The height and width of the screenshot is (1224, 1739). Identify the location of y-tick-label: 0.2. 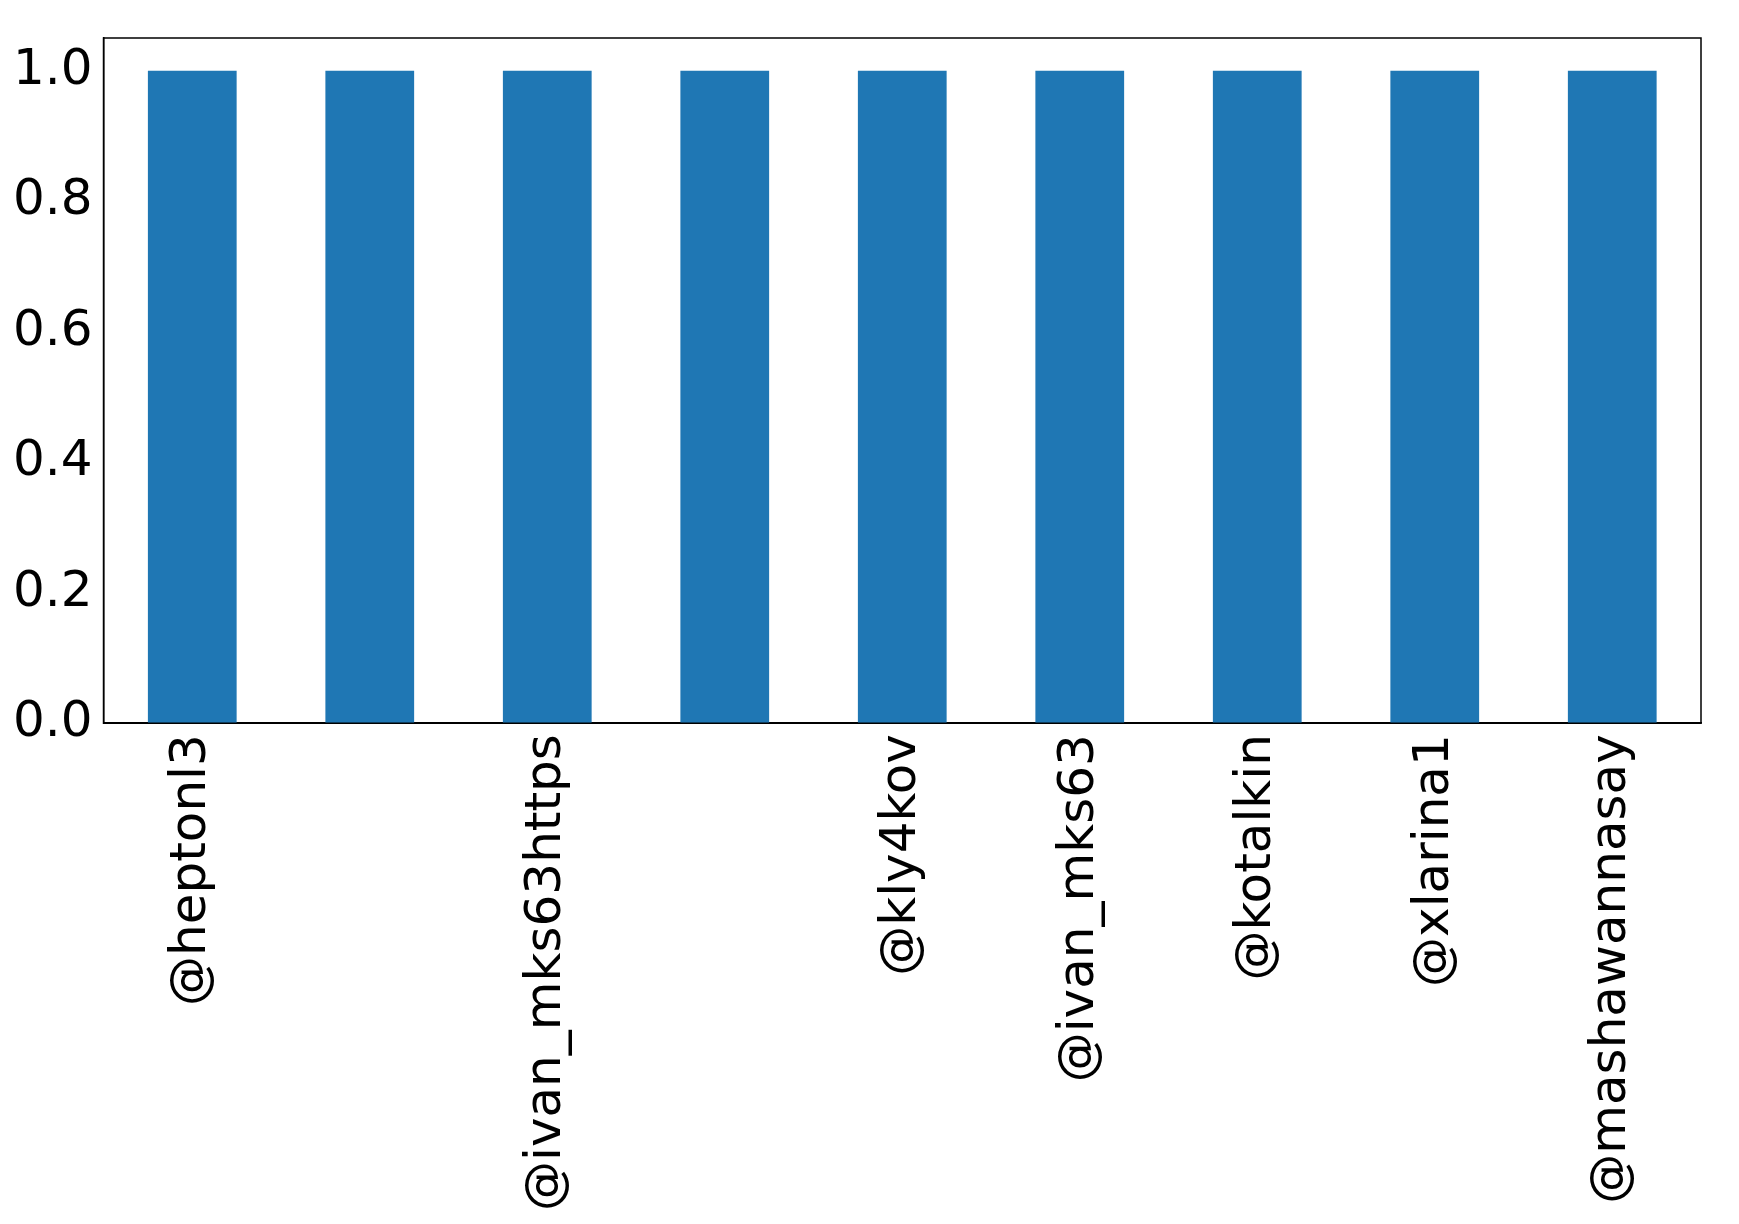
(52, 588).